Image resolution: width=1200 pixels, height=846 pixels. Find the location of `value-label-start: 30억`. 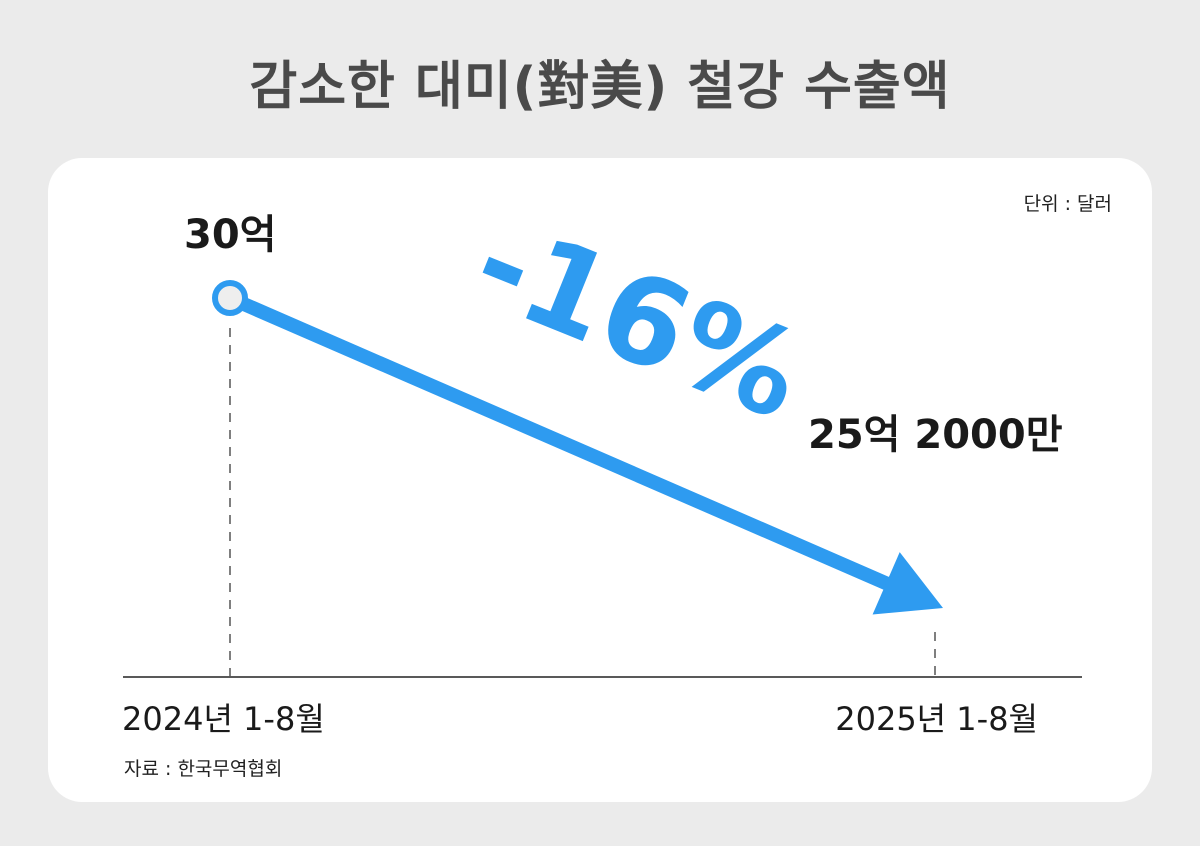

value-label-start: 30억 is located at coordinates (230, 235).